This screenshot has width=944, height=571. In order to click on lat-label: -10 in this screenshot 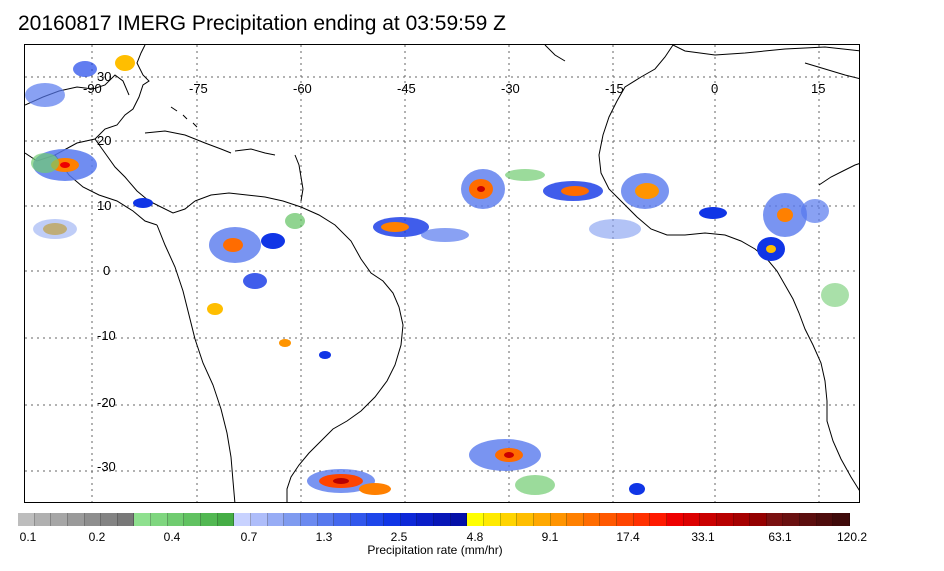, I will do `click(106, 335)`.